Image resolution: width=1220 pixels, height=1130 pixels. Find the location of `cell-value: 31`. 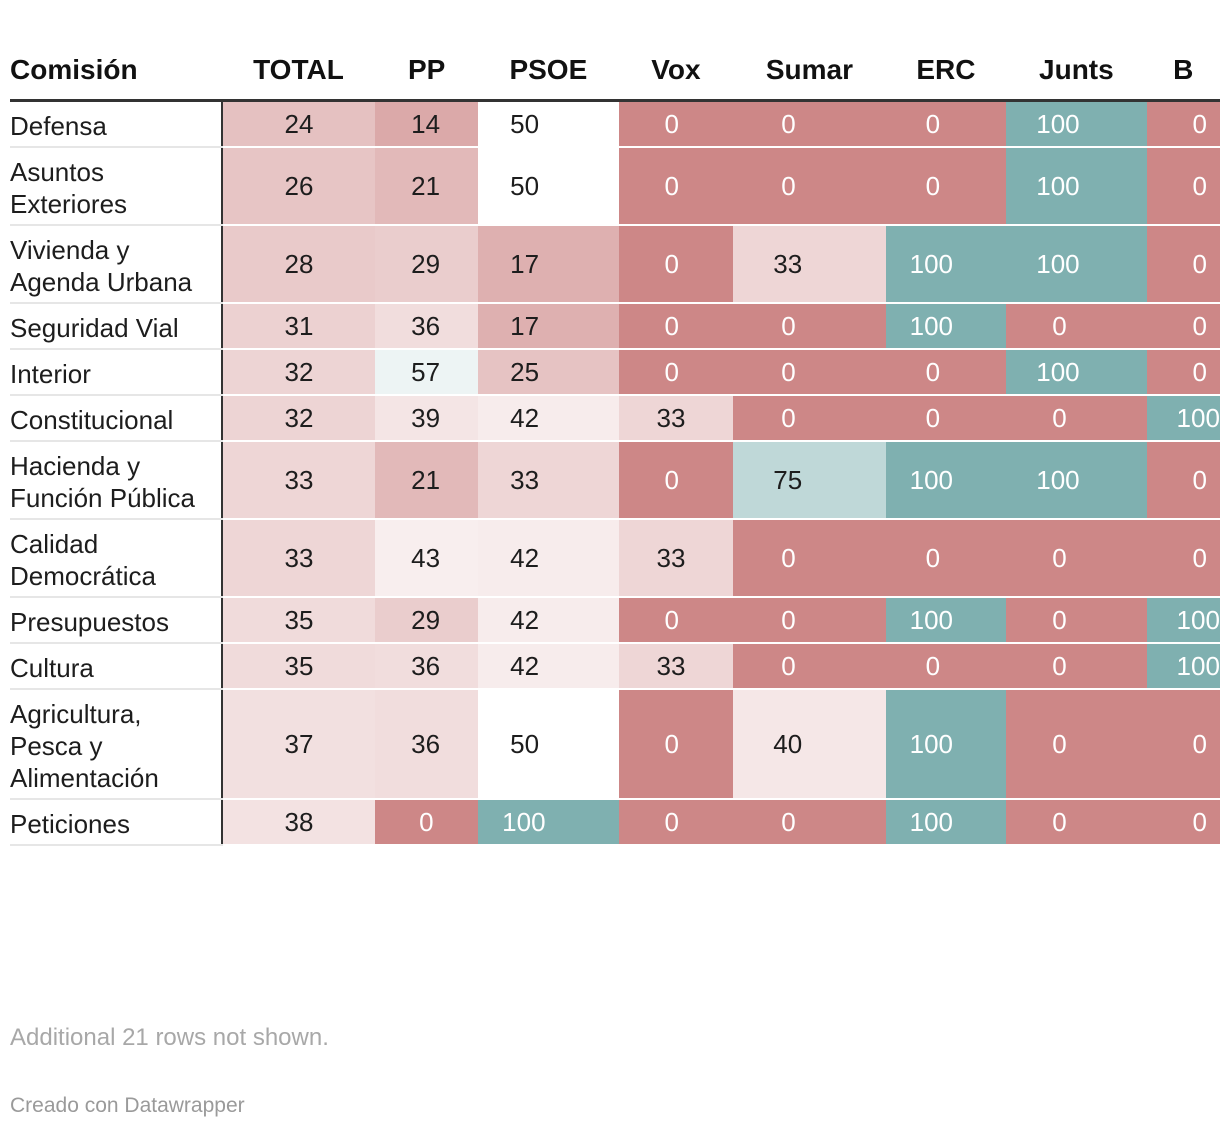

cell-value: 31 is located at coordinates (299, 326).